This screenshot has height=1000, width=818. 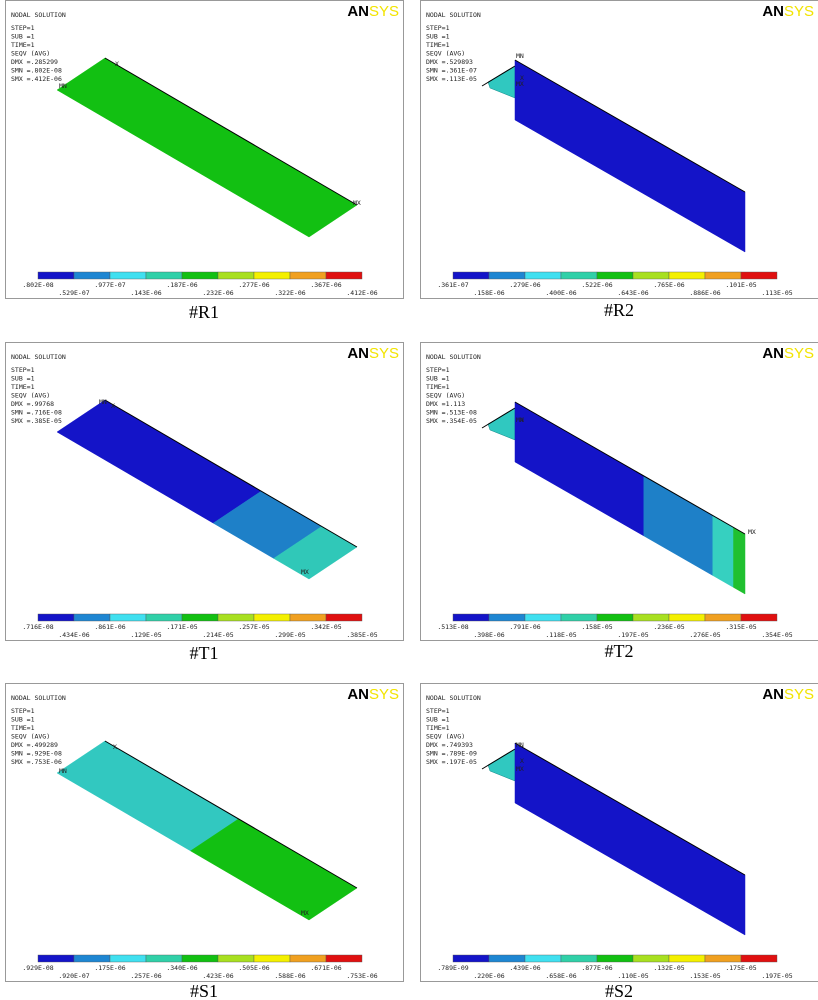 I want to click on legend-label: .789E-09, so click(x=452, y=968).